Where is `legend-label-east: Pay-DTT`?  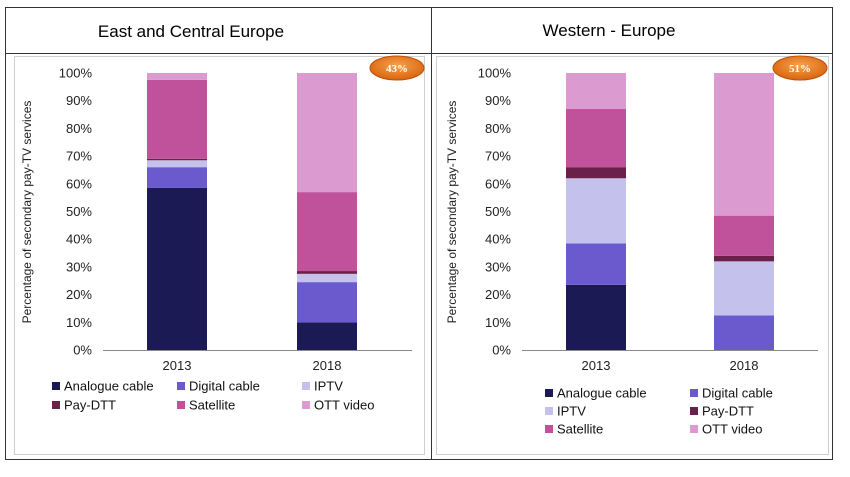
legend-label-east: Pay-DTT is located at coordinates (90, 405).